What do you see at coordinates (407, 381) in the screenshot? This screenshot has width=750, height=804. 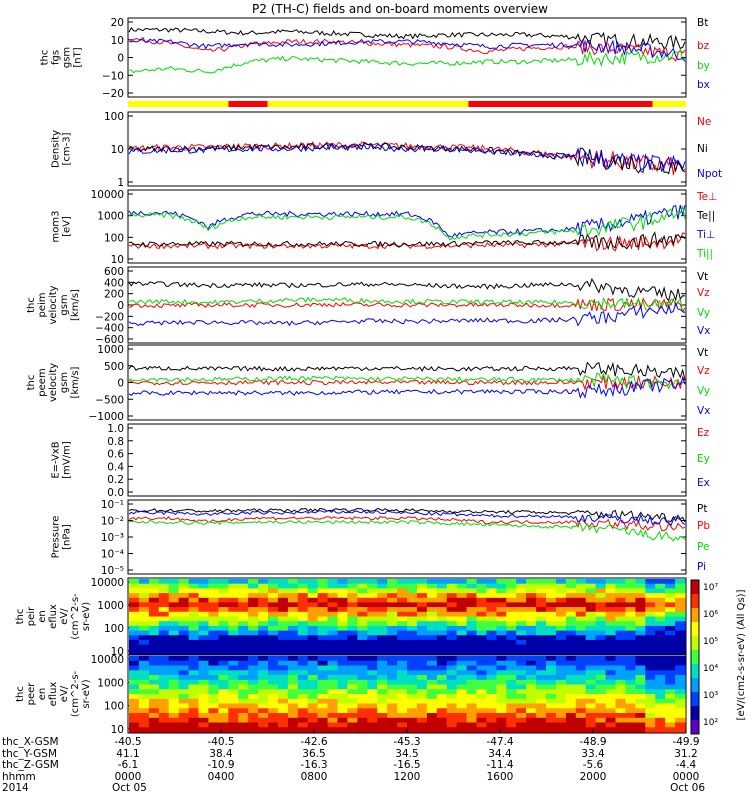 I see `series-line-Vy` at bounding box center [407, 381].